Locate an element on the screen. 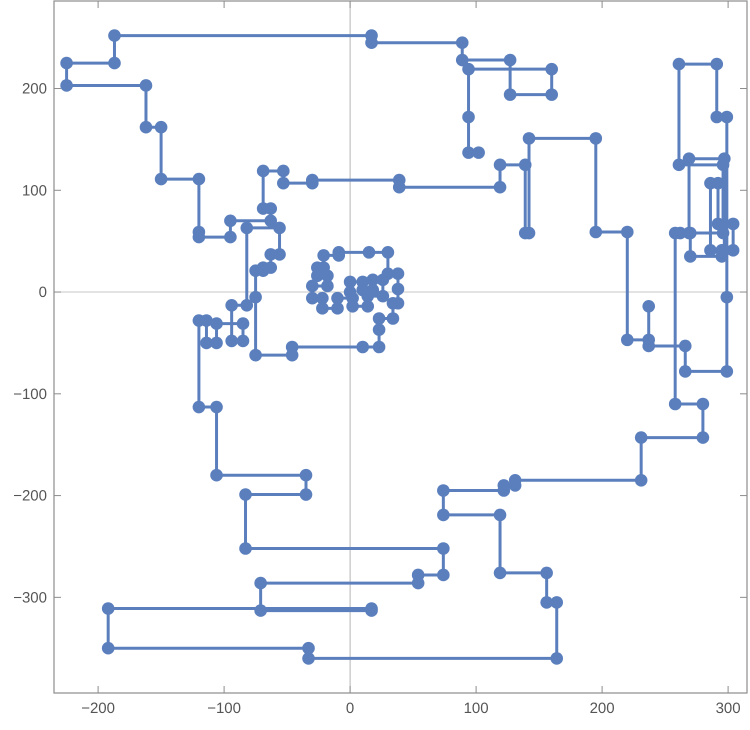  y-tick-label: −300 is located at coordinates (30, 597).